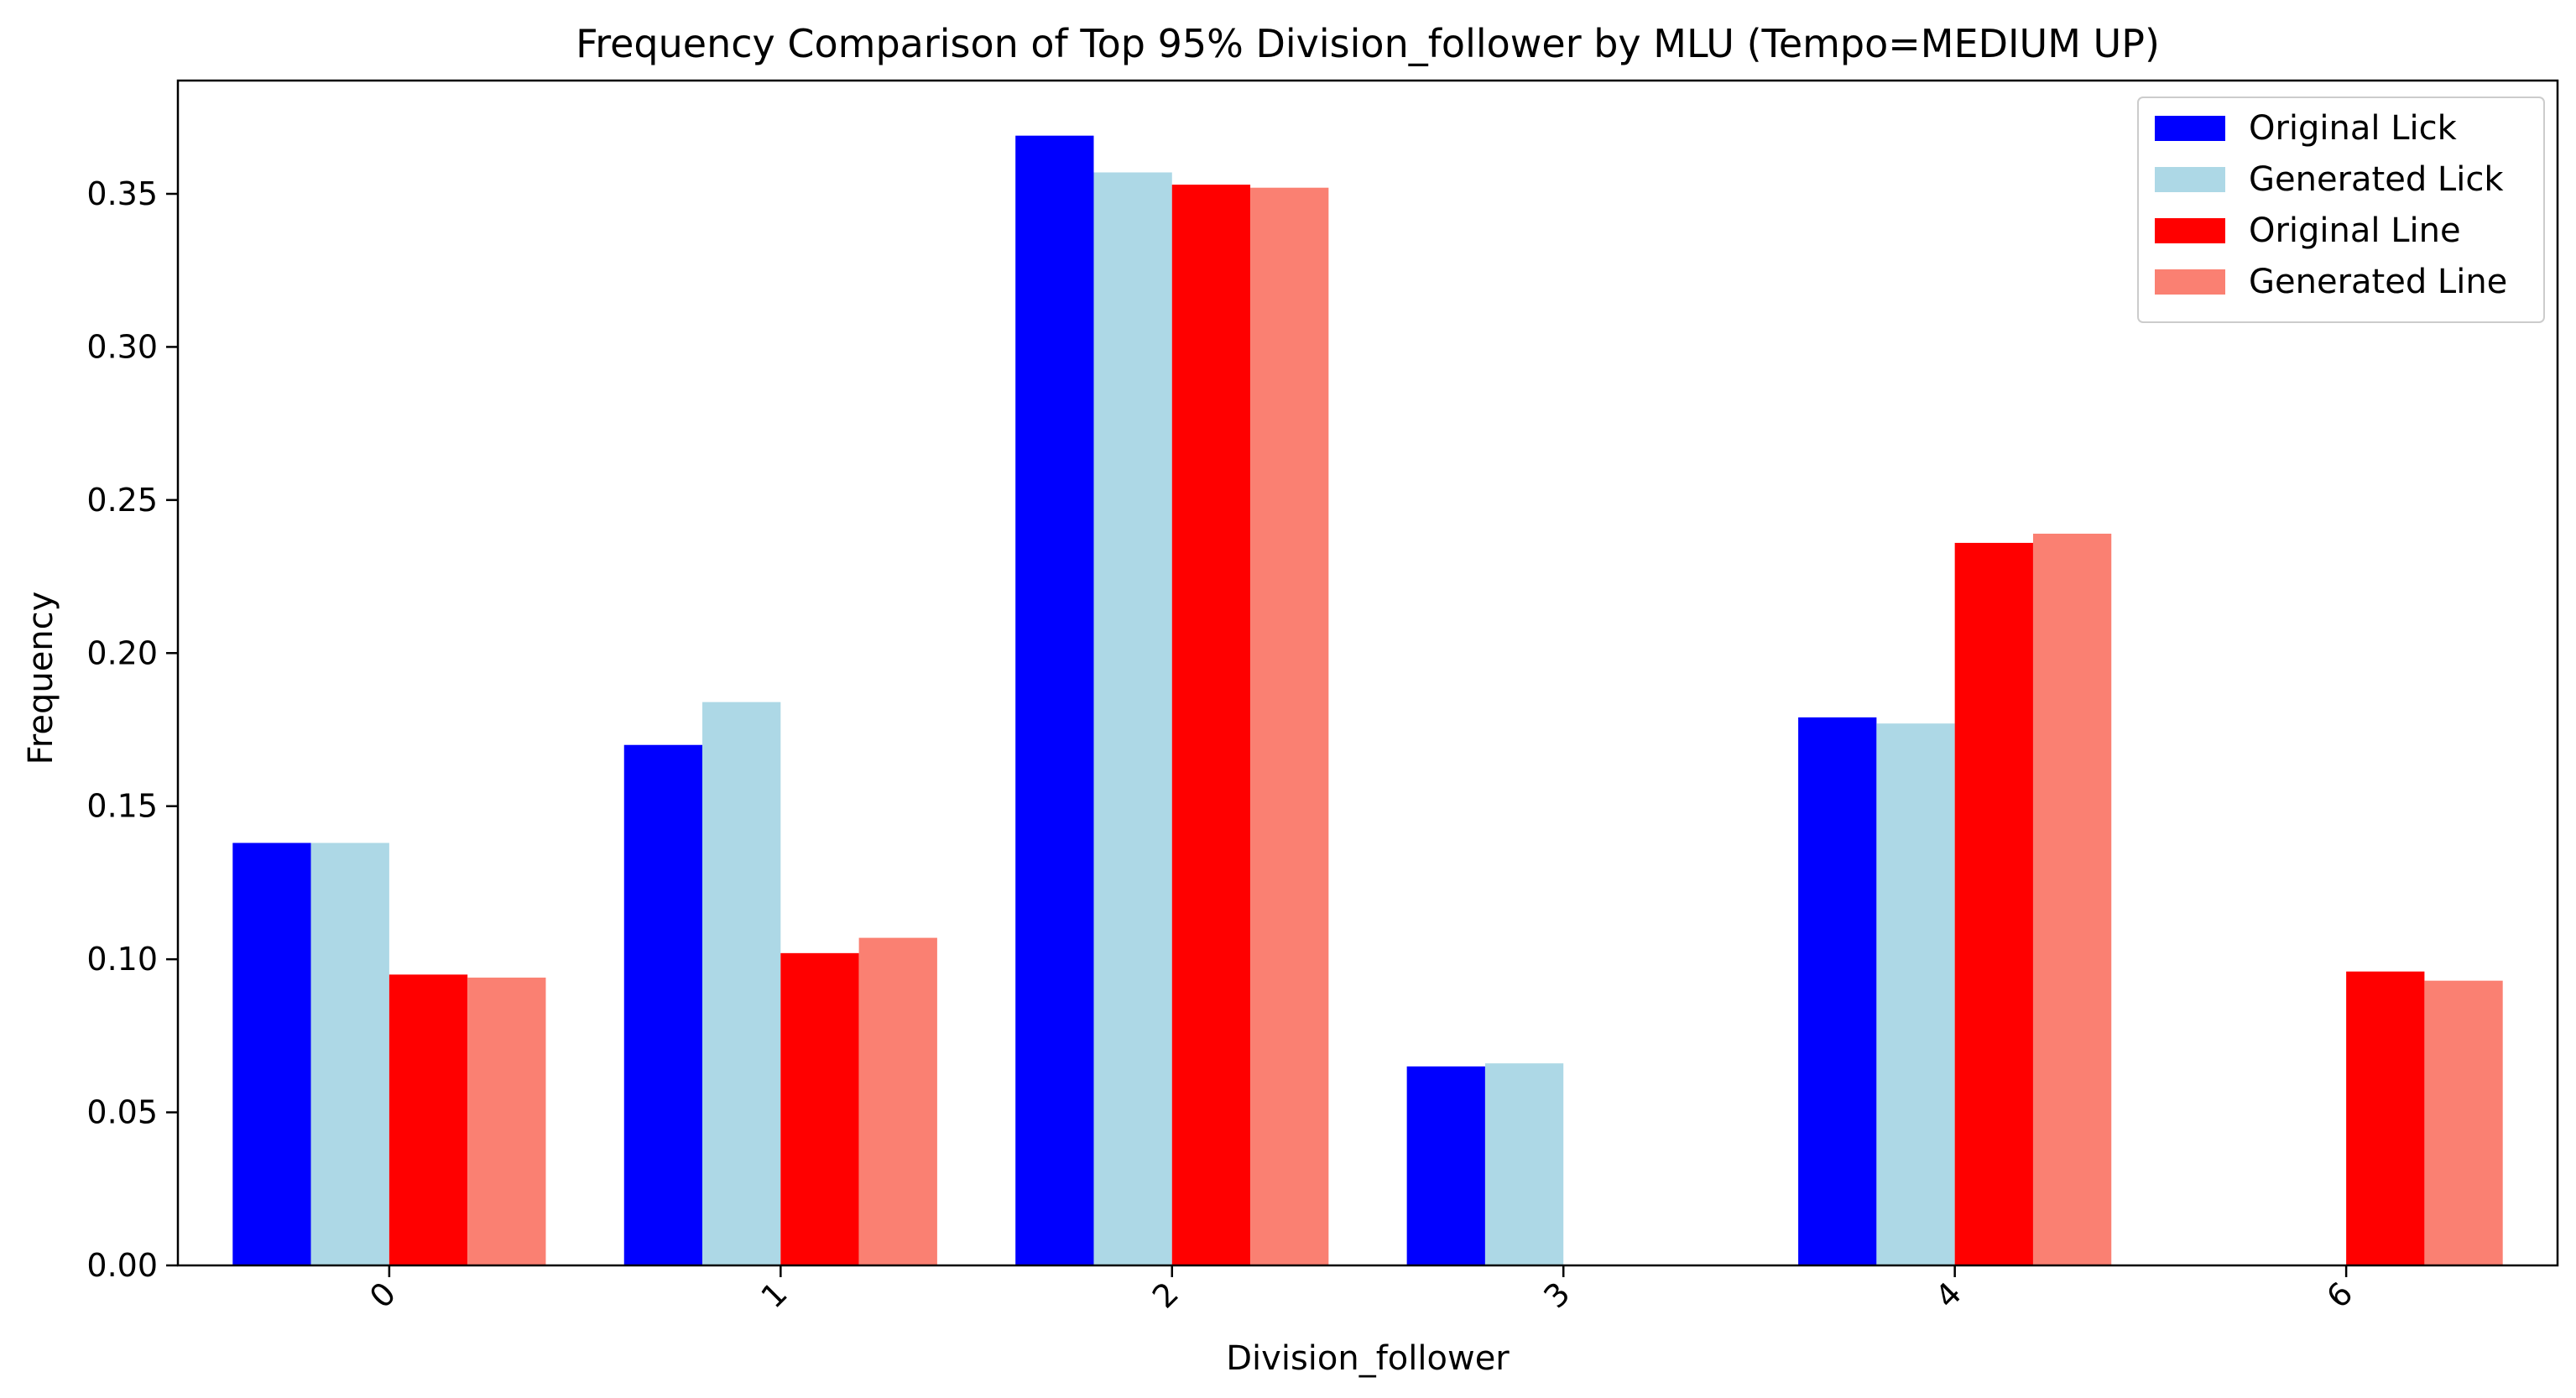  I want to click on legend-label: Original Lick, so click(2353, 128).